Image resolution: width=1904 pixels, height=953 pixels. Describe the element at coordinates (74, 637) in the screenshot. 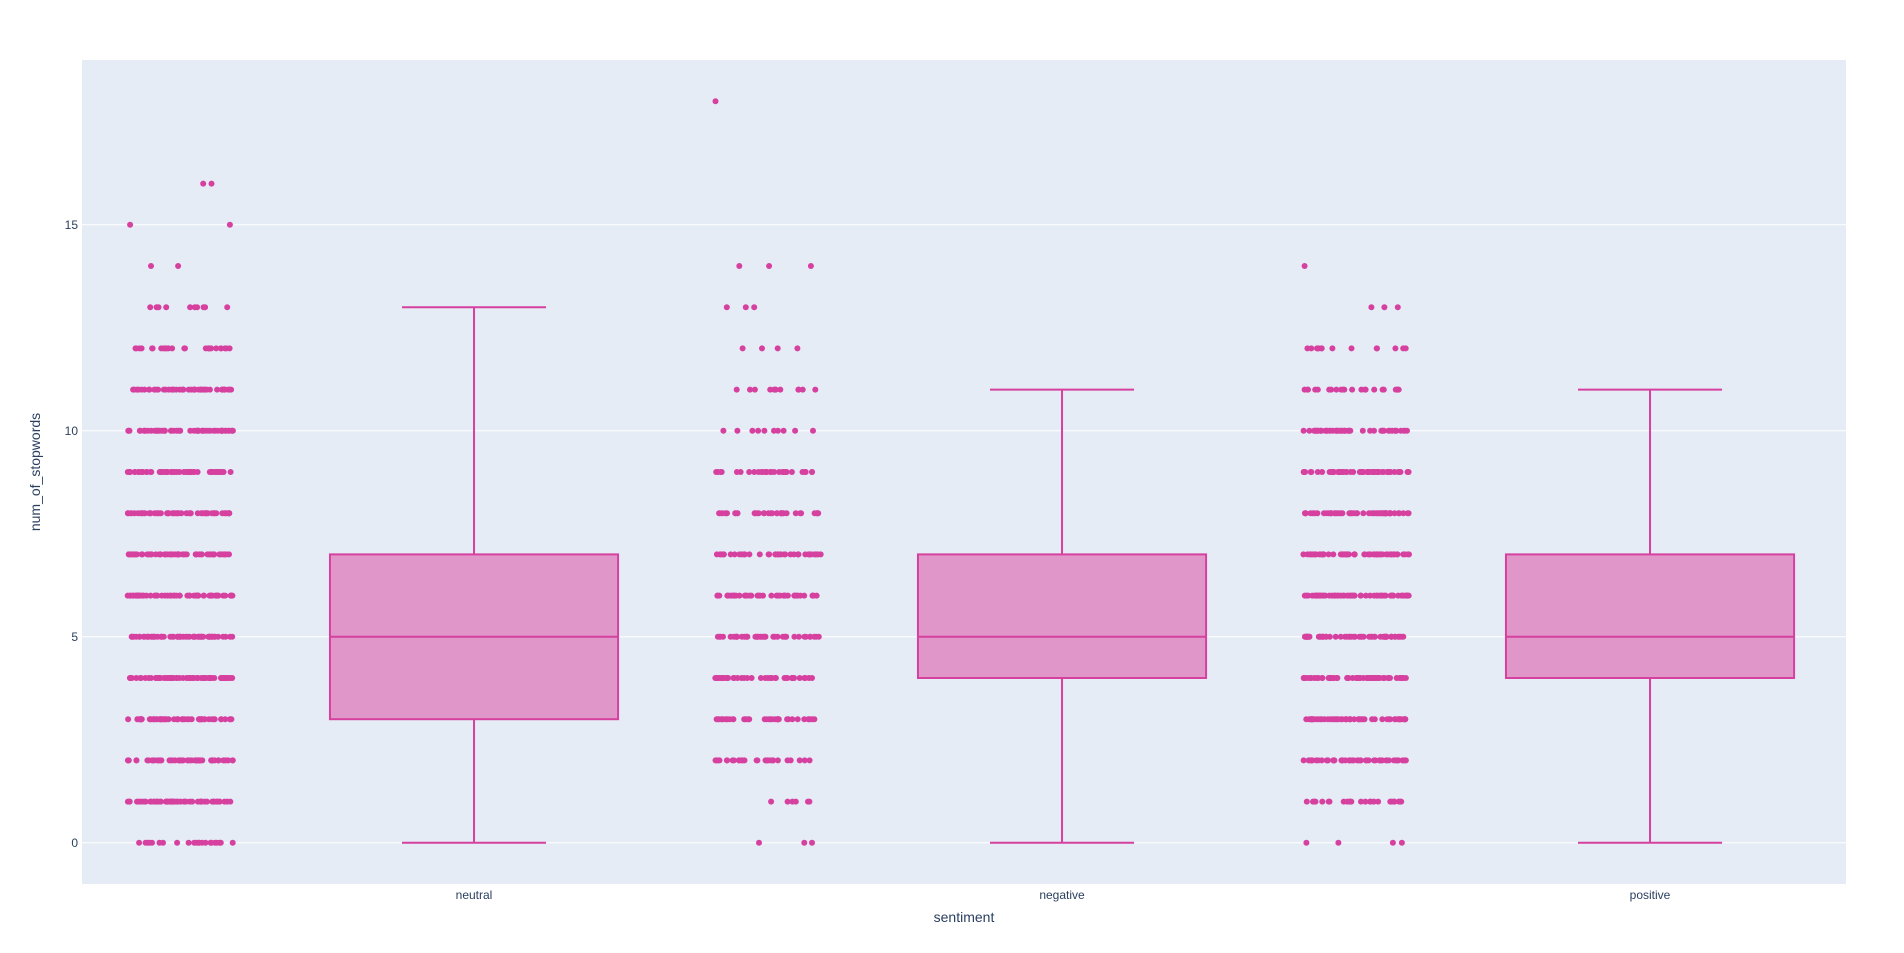

I see `y-tick-5: 5` at that location.